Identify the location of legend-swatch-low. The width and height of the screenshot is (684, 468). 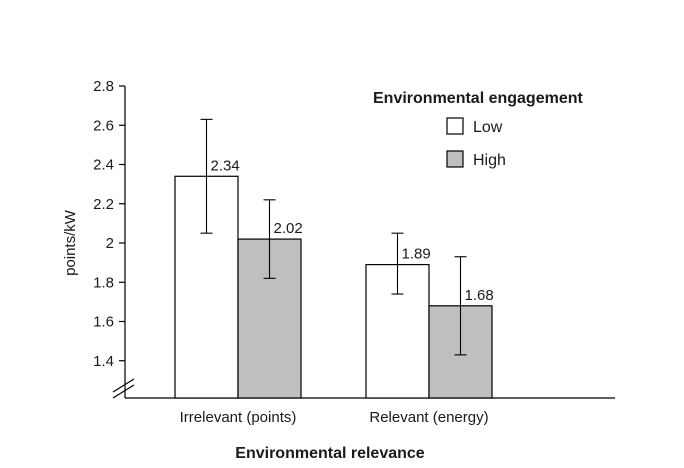
(455, 126).